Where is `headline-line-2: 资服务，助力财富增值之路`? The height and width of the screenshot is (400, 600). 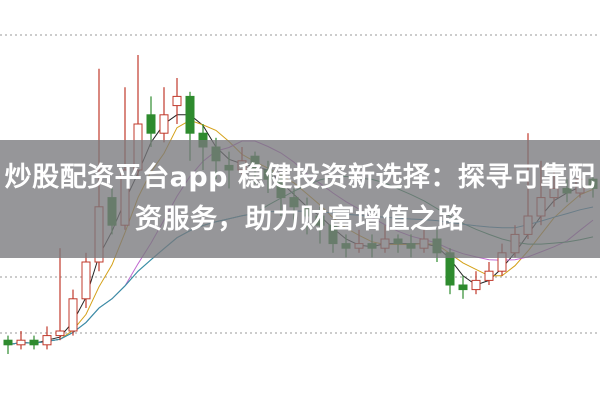 headline-line-2: 资服务，助力财富增值之路 is located at coordinates (300, 219).